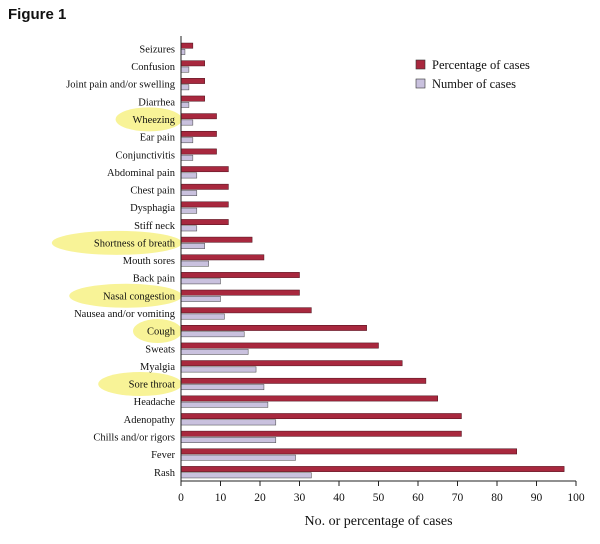 The height and width of the screenshot is (544, 600). What do you see at coordinates (194, 263) in the screenshot?
I see `bar-number-mouth-sores` at bounding box center [194, 263].